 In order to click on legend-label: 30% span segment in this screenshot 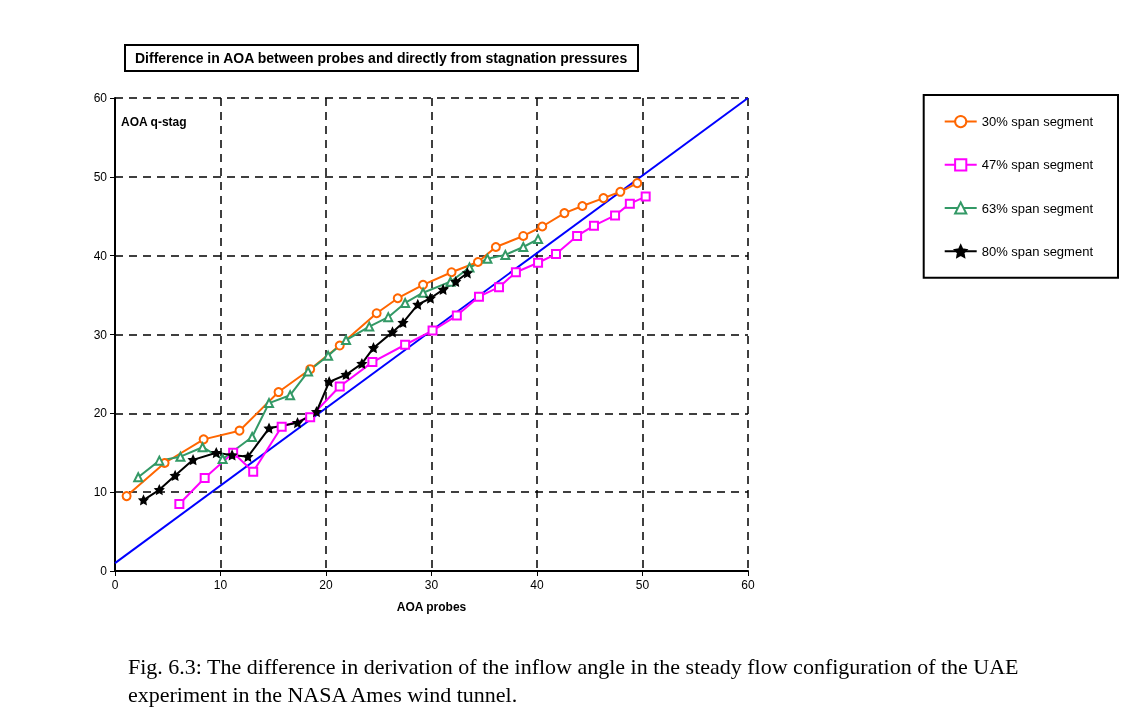, I will do `click(1037, 122)`.